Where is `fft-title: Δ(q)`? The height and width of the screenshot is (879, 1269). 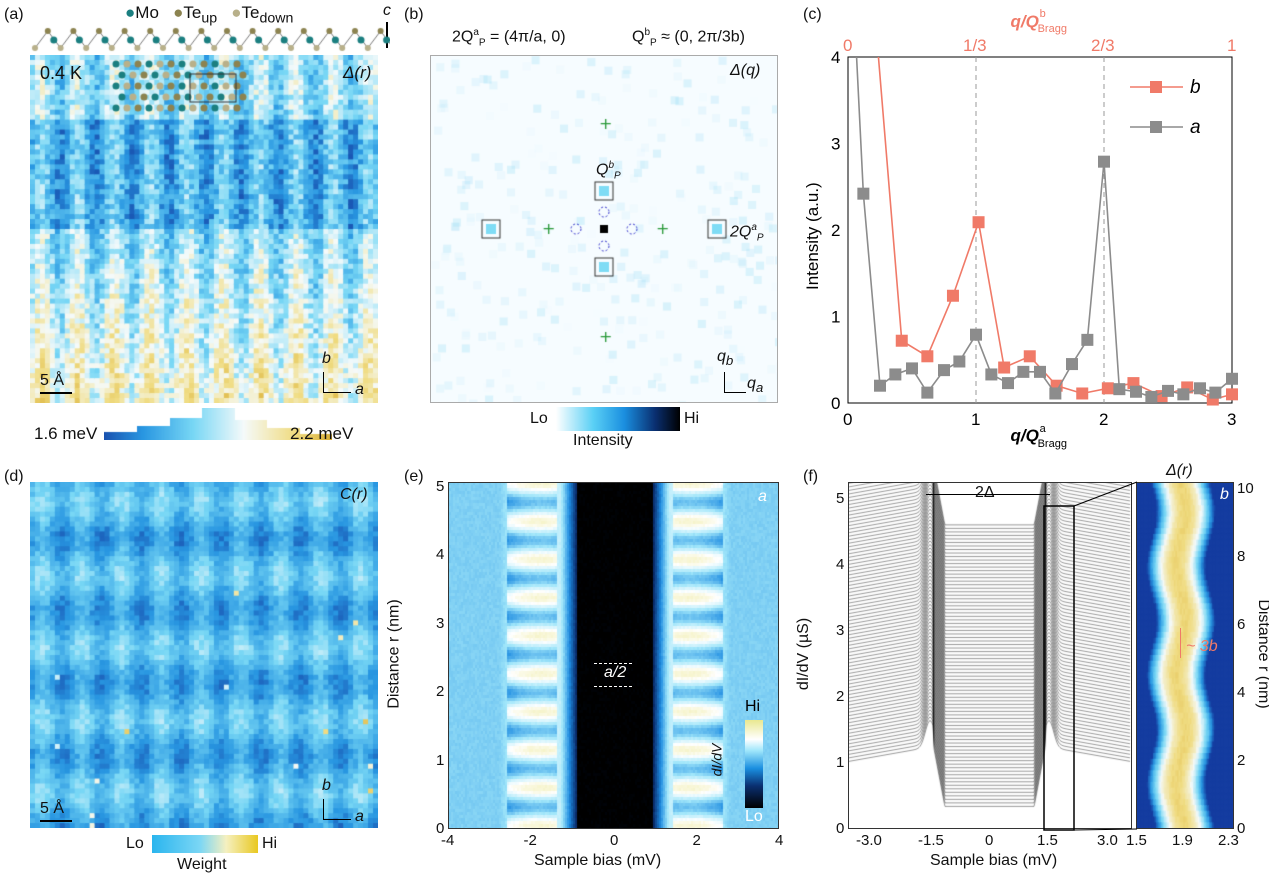
fft-title: Δ(q) is located at coordinates (745, 70).